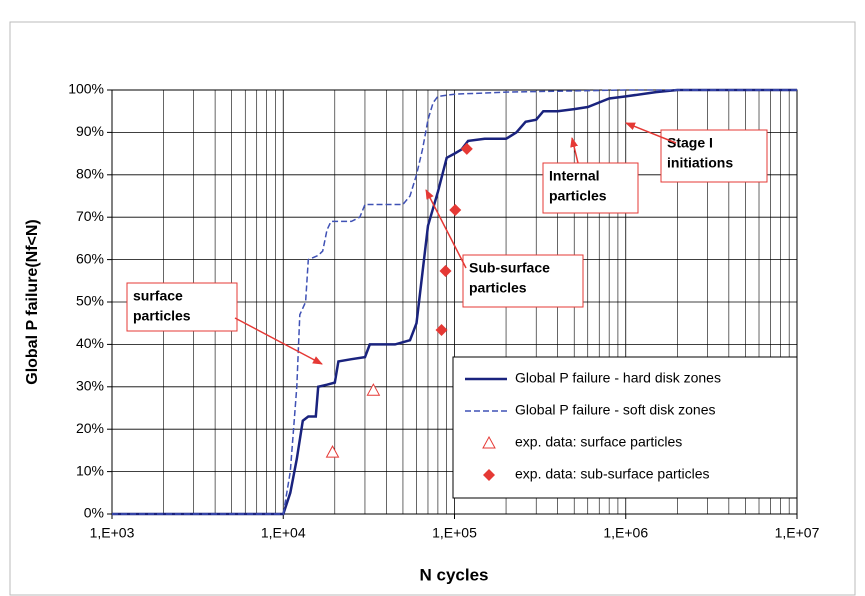  I want to click on x-tick-label: 1,E+06, so click(625, 533).